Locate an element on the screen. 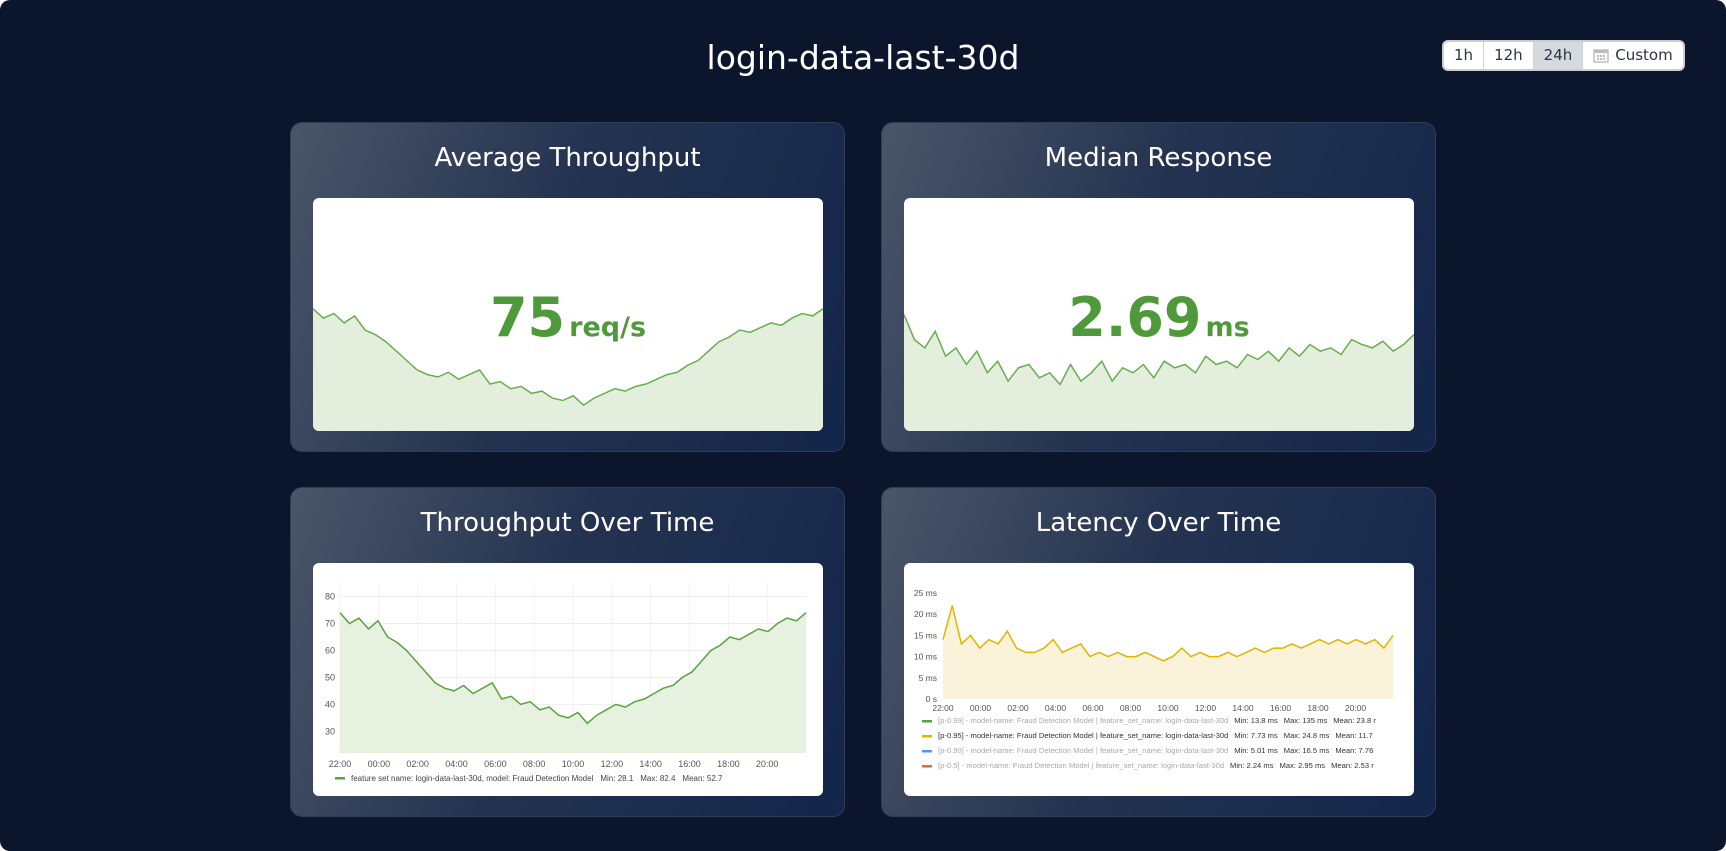 The image size is (1726, 851). response-sparkline-area is located at coordinates (1159, 372).